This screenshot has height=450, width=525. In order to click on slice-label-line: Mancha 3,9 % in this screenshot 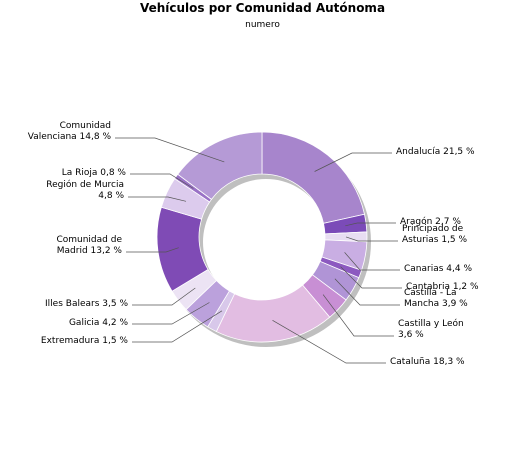, I will do `click(436, 304)`.